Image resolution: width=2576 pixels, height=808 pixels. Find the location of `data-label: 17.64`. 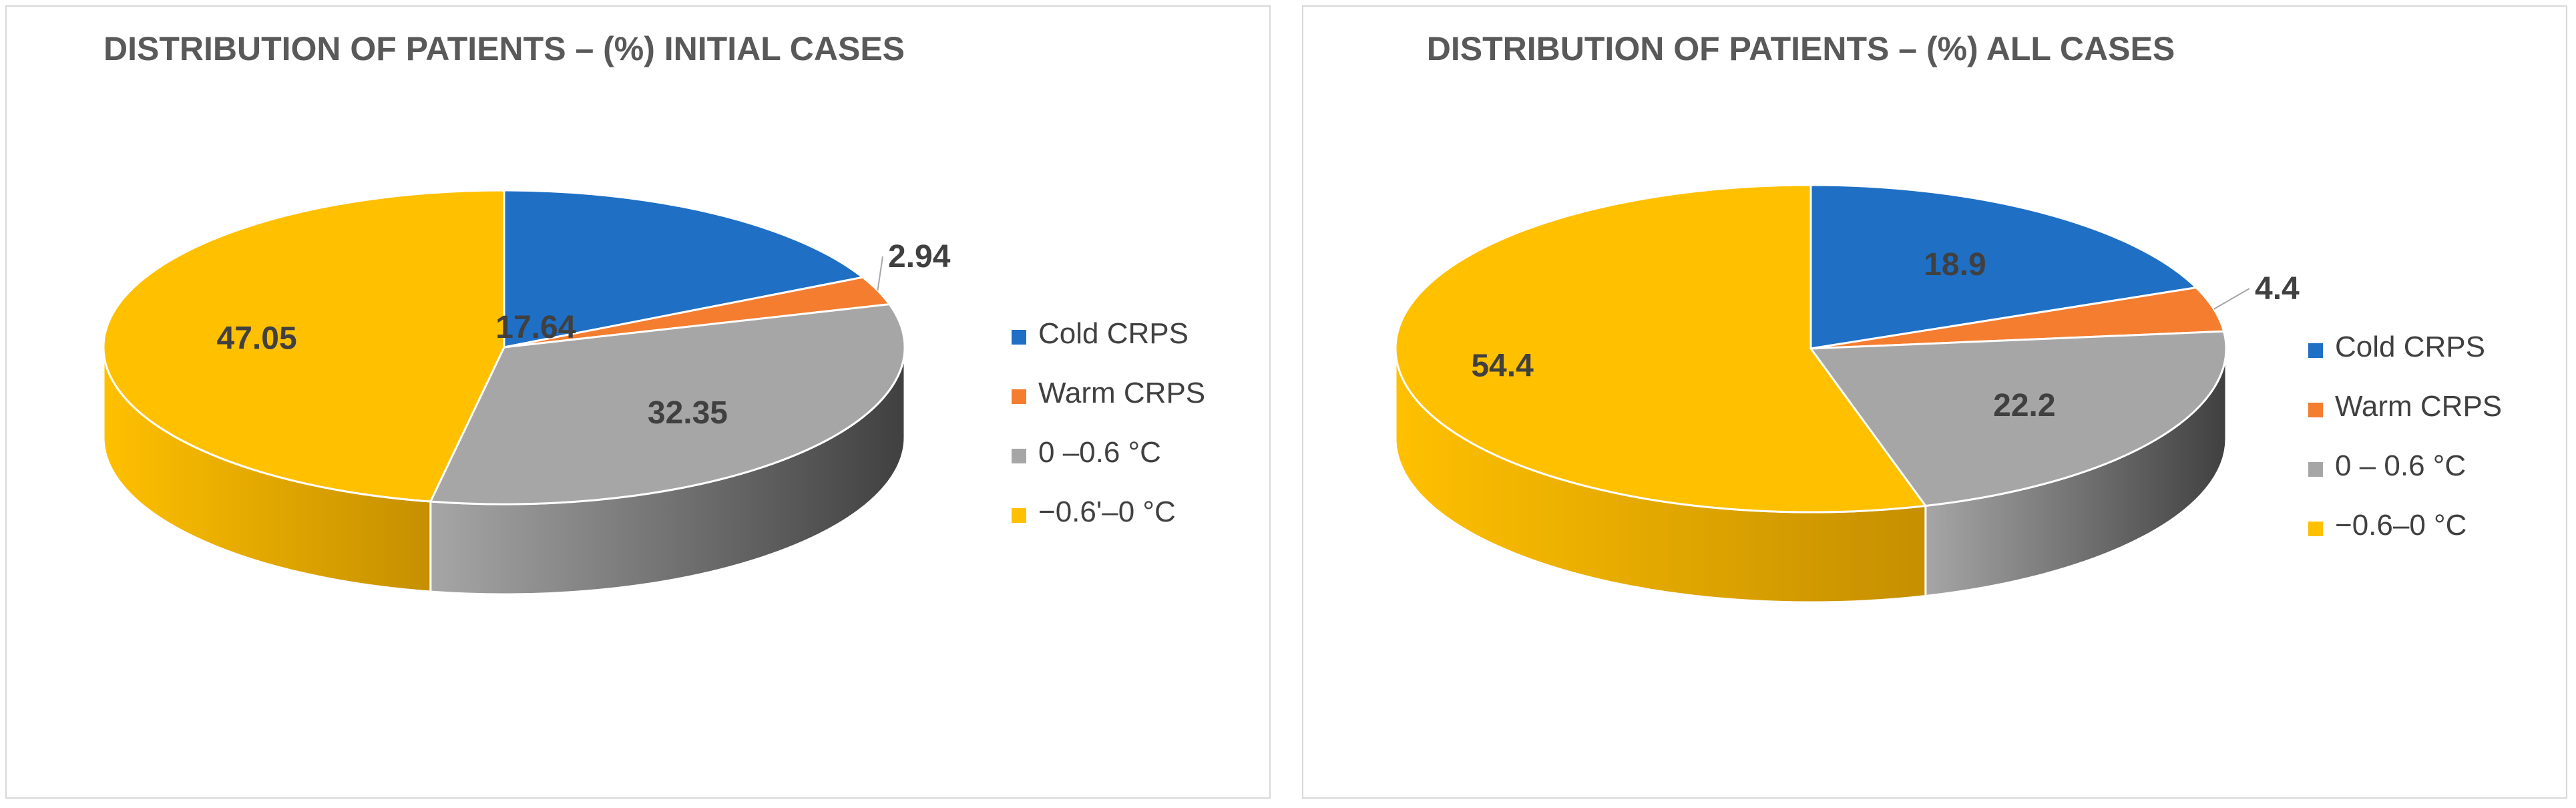

data-label: 17.64 is located at coordinates (535, 327).